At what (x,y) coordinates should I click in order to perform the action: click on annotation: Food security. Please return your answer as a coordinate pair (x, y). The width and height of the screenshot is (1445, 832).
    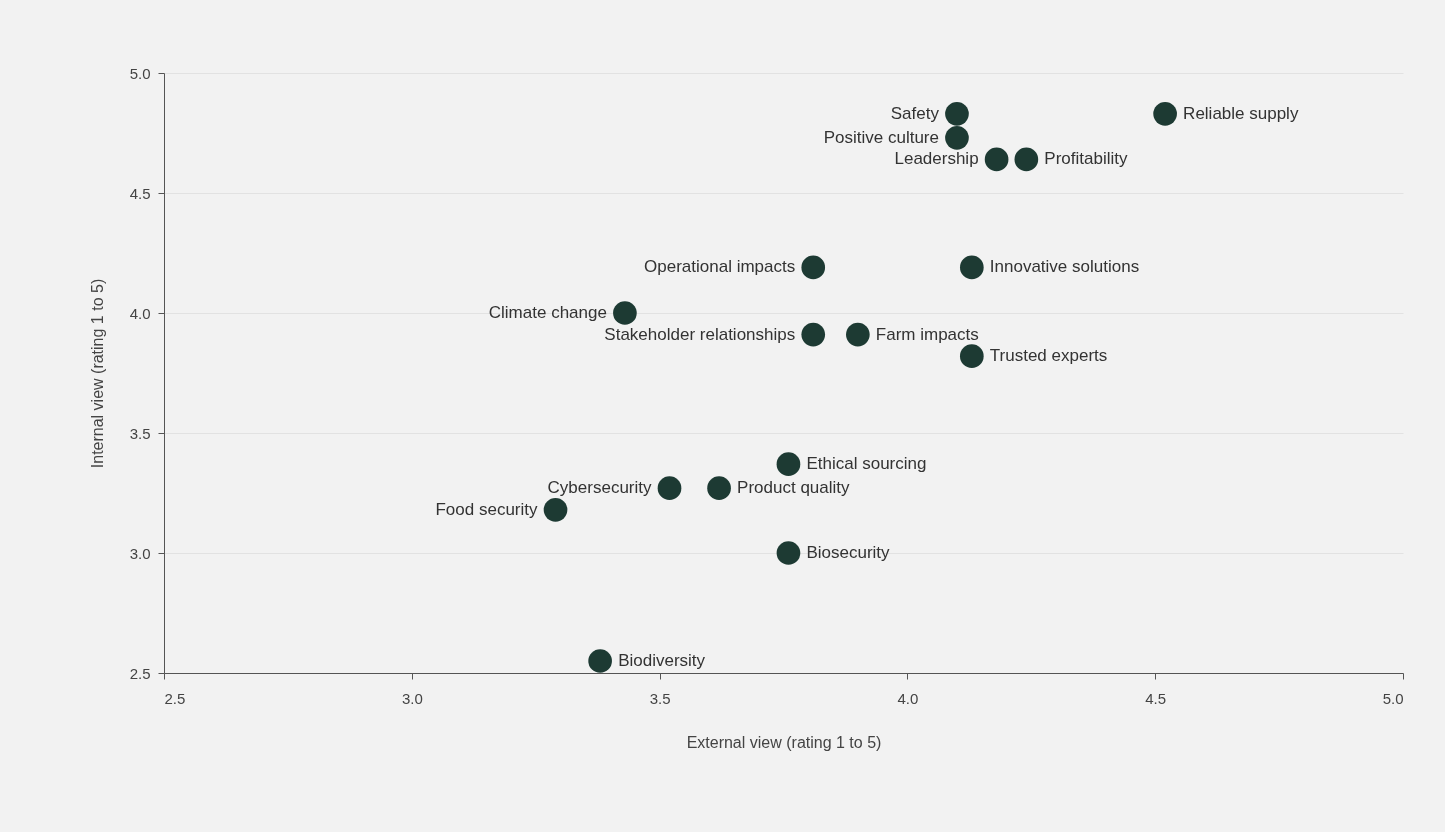
    Looking at the image, I should click on (487, 509).